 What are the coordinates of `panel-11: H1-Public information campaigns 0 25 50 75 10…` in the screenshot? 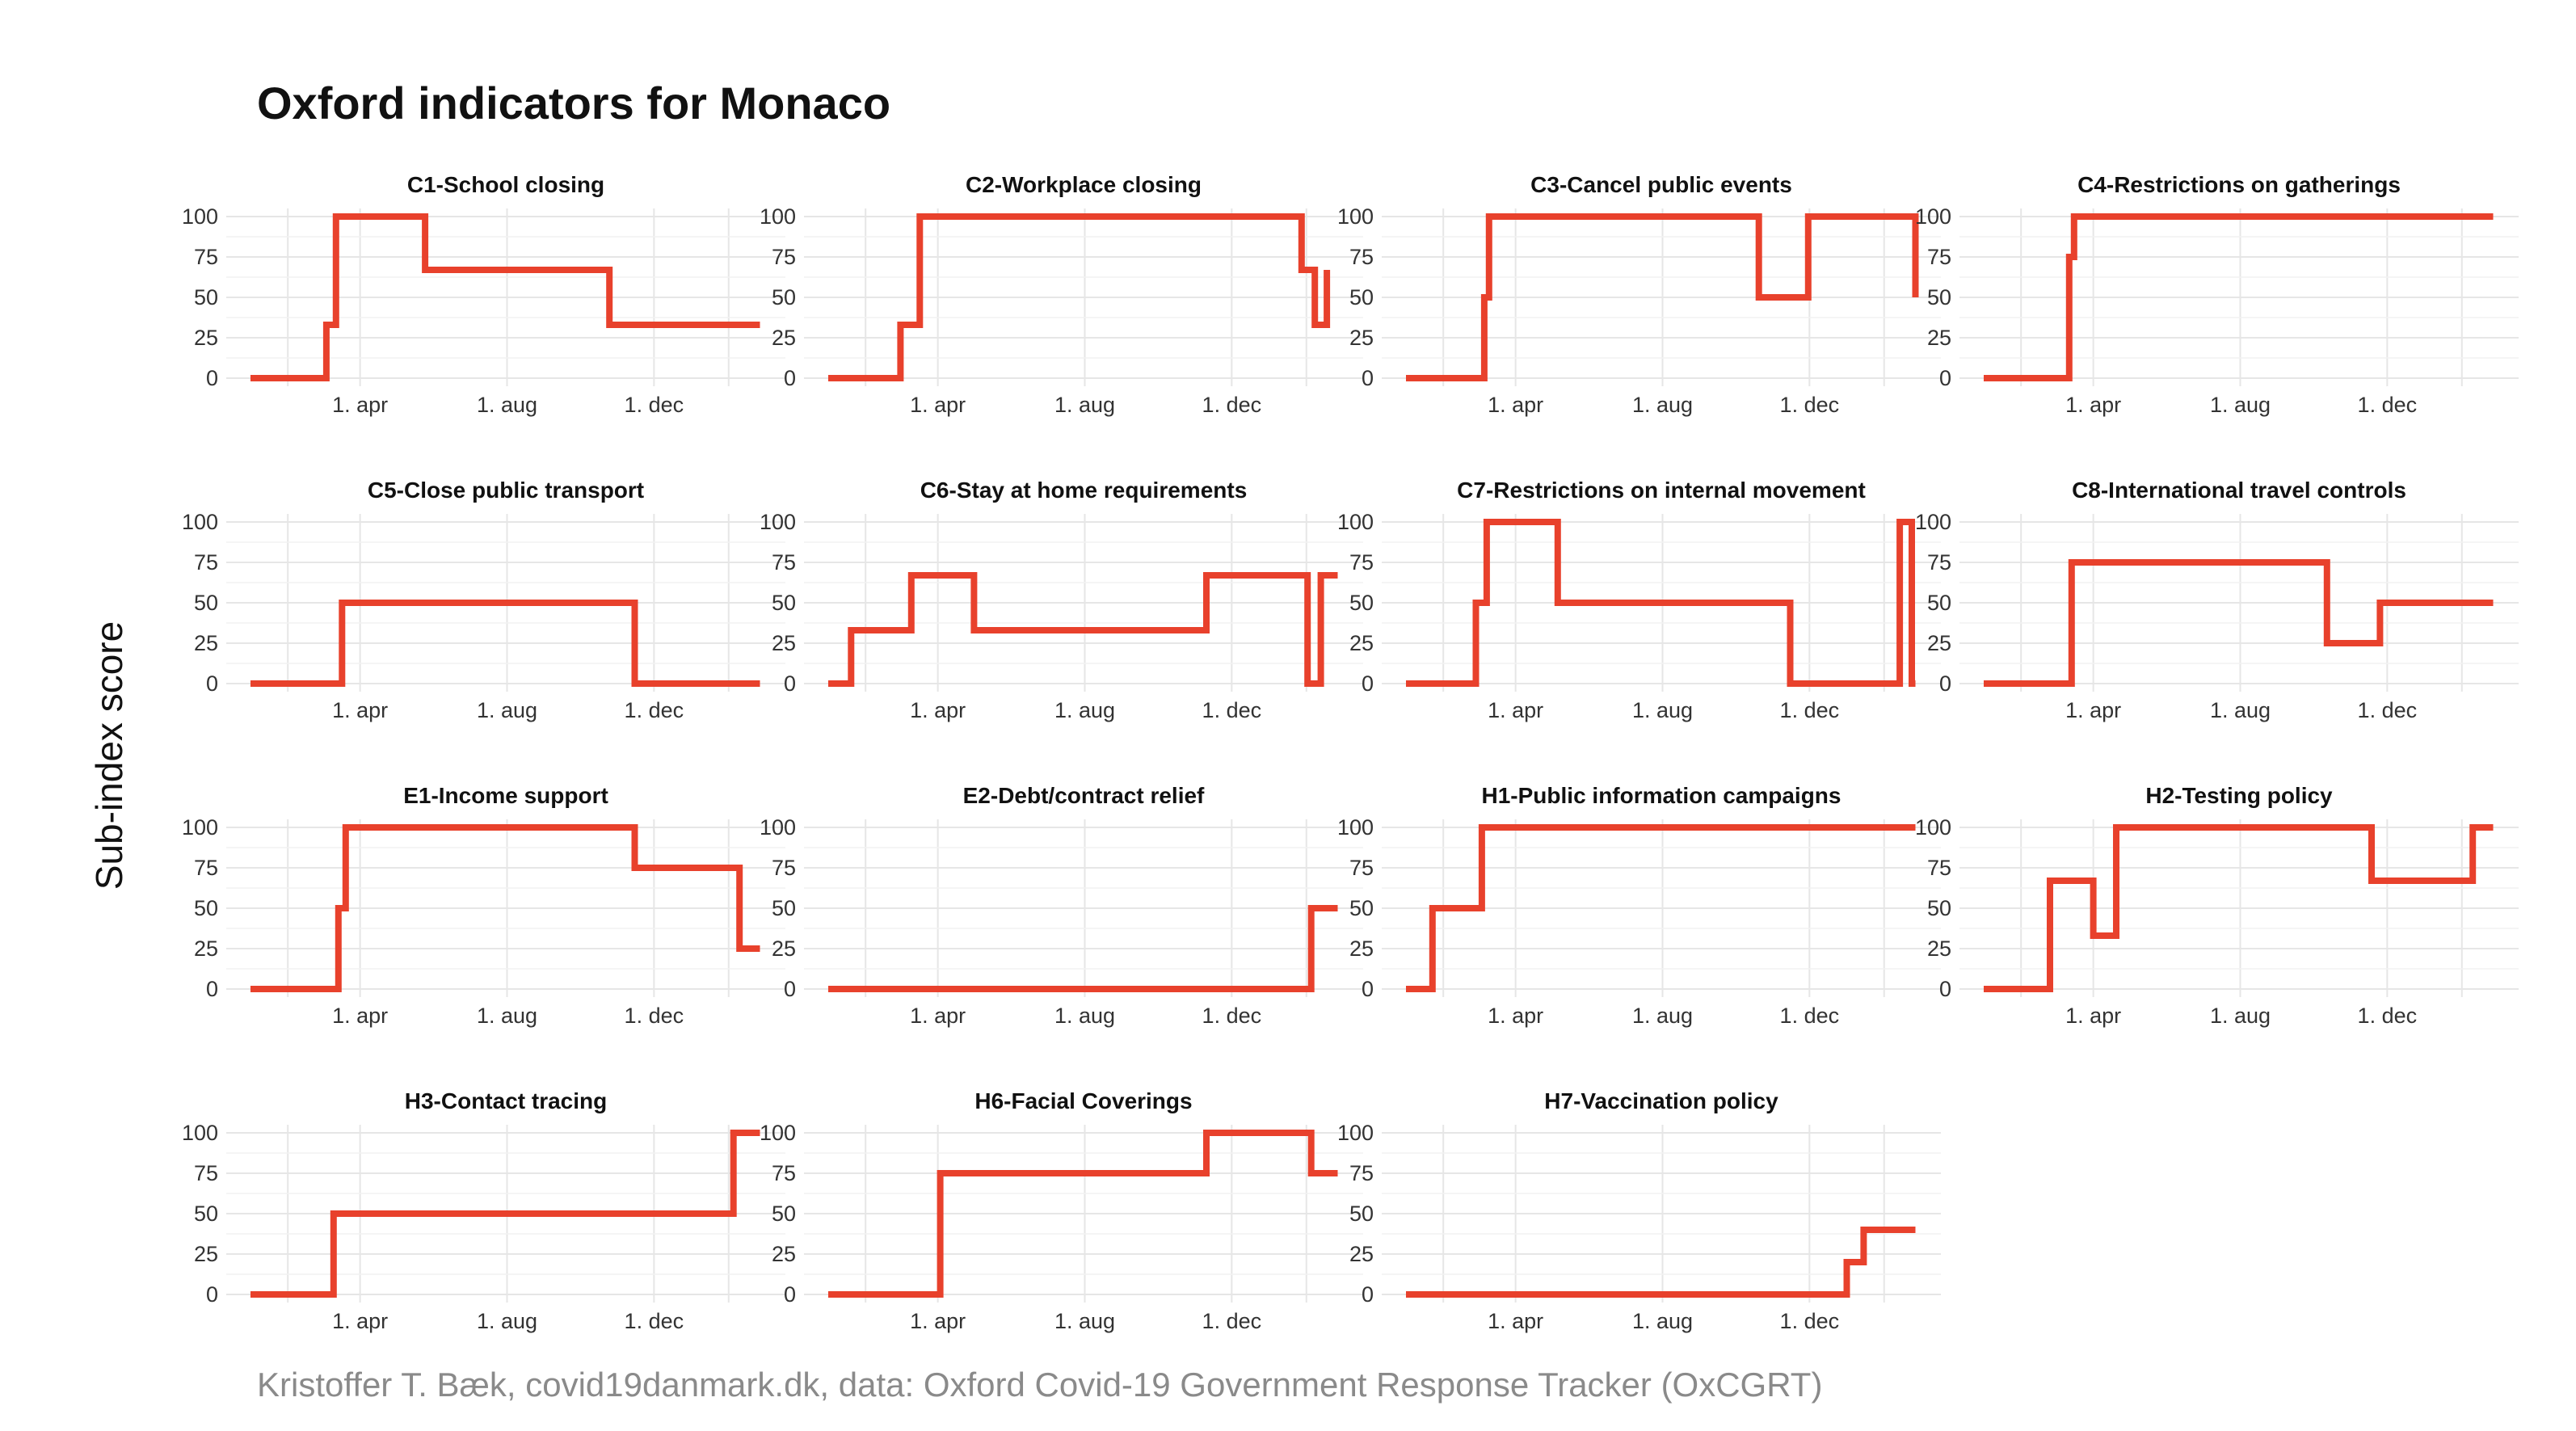 It's located at (1639, 905).